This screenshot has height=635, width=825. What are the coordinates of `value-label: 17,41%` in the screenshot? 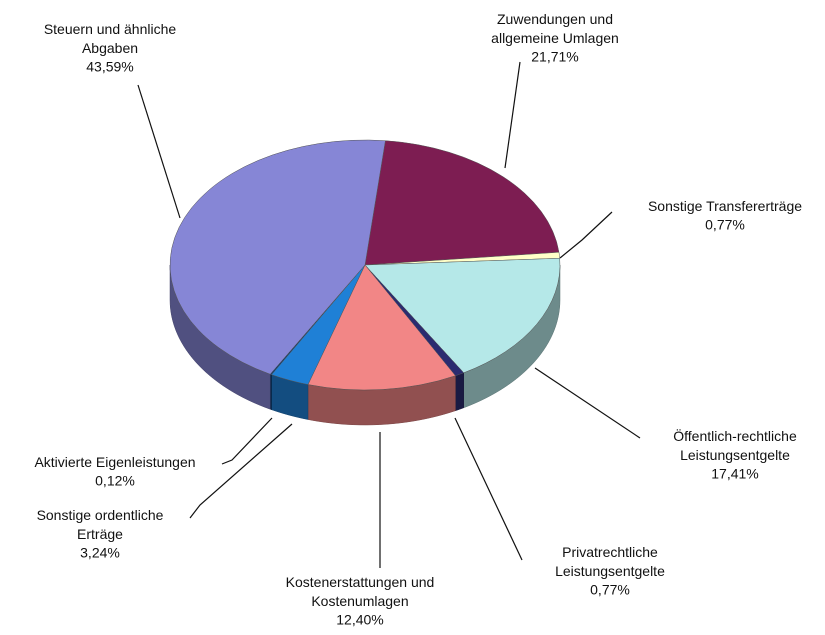 It's located at (734, 474).